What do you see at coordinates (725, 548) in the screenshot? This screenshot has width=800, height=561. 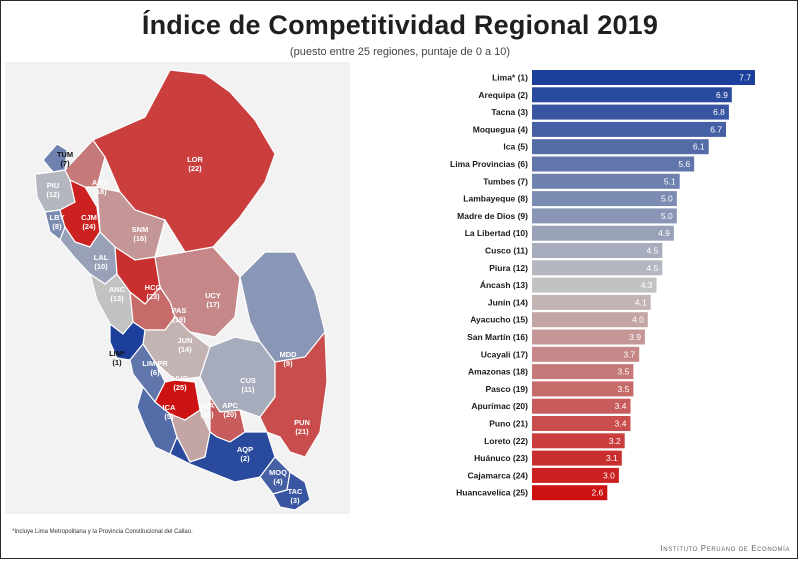 I see `brand-logo-text: Instituto Peruano de Economía` at bounding box center [725, 548].